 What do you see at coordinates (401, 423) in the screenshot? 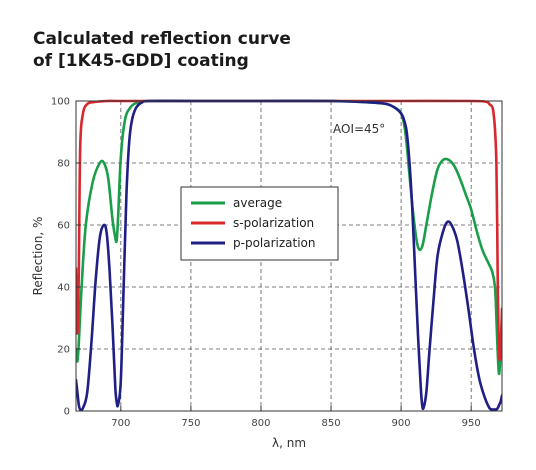
I see `x-tick-label-900: 900` at bounding box center [401, 423].